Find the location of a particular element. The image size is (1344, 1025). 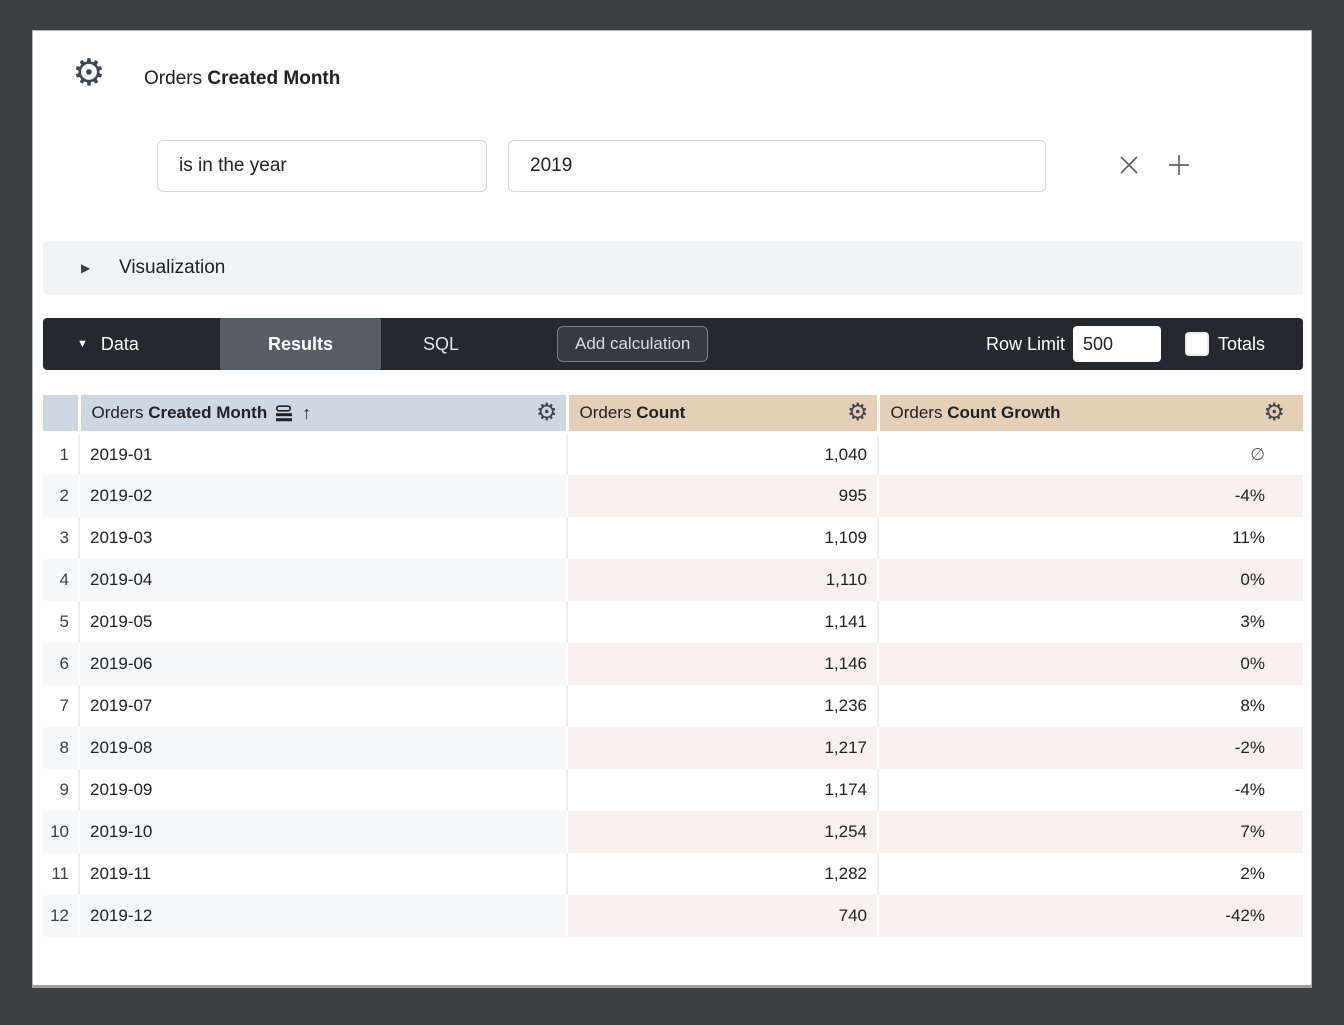

tab-results-label: Results is located at coordinates (300, 343).